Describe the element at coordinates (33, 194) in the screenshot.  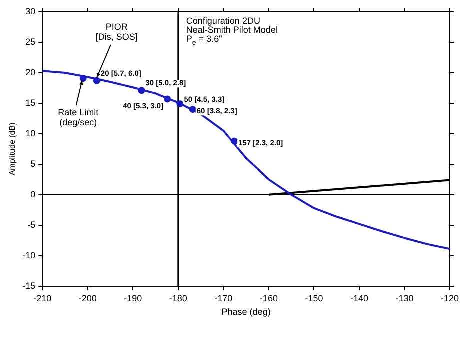
I see `y-tick-label: 0` at that location.